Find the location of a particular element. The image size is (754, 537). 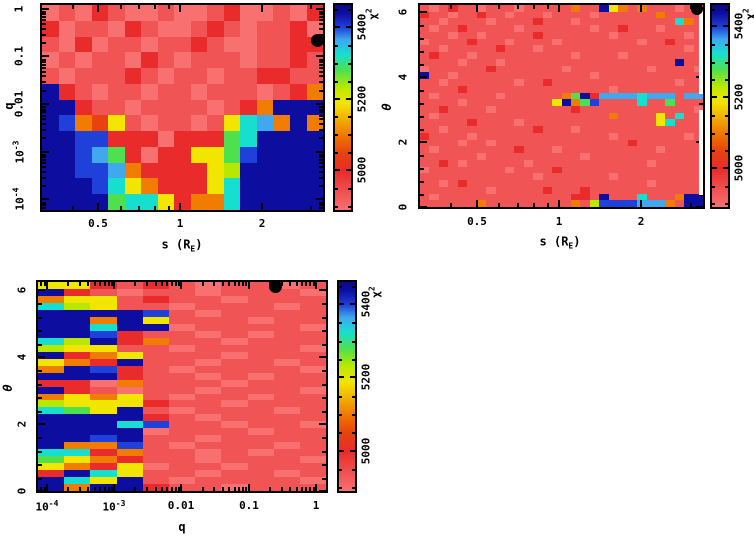

y-tick-label: 4 is located at coordinates (22, 357).